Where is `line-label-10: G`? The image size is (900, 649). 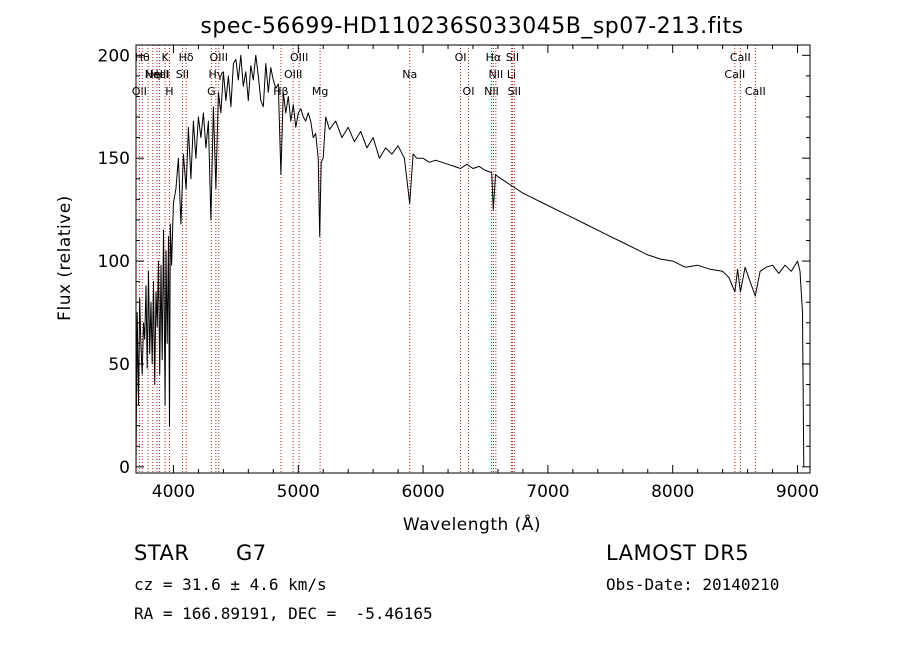
line-label-10: G is located at coordinates (211, 91).